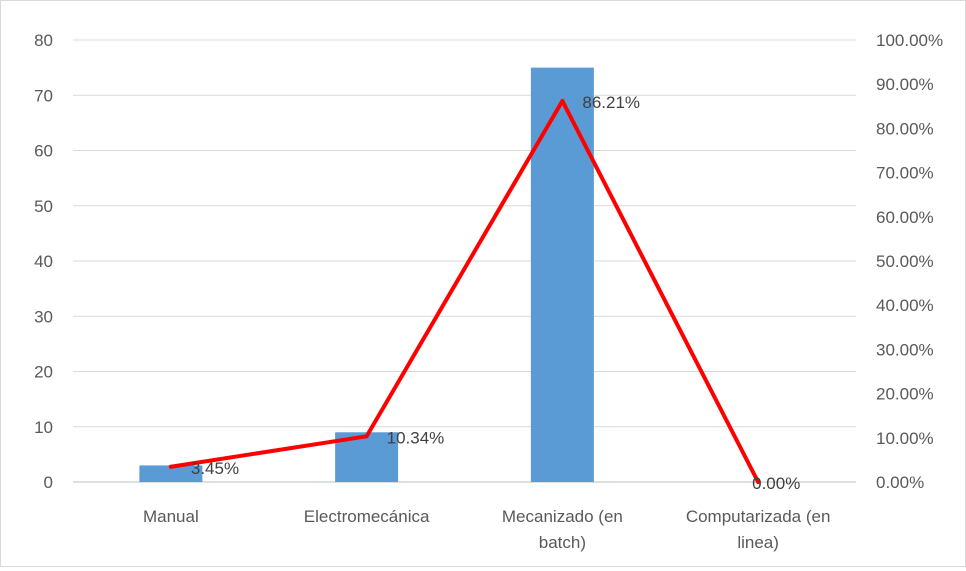 The image size is (966, 571). Describe the element at coordinates (43, 372) in the screenshot. I see `left-tick-label: 20` at that location.